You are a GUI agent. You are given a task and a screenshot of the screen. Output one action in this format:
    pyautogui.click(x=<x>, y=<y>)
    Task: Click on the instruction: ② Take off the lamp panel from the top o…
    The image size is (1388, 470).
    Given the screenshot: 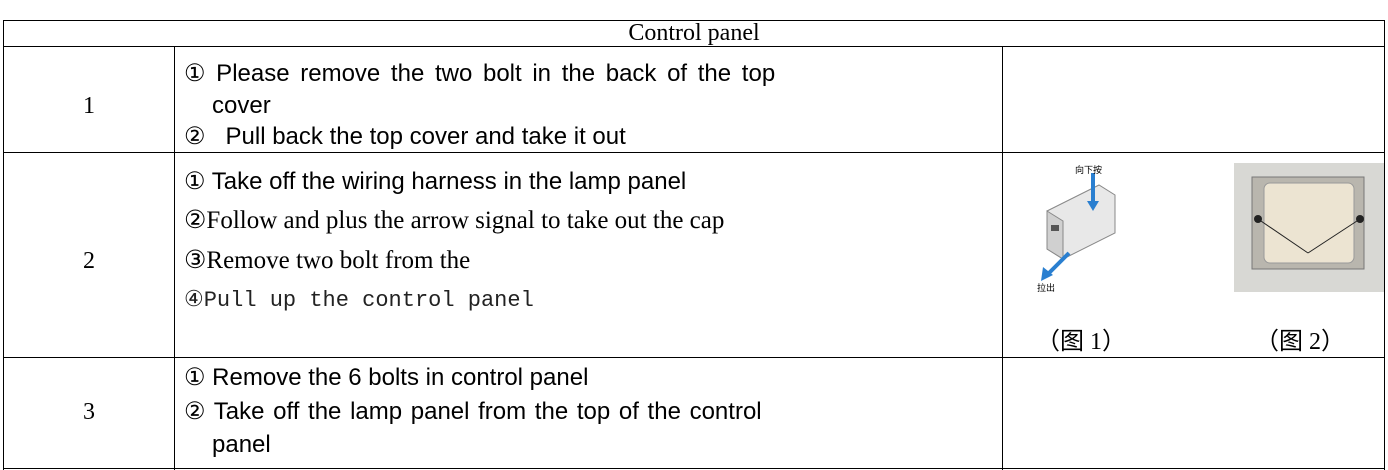 What is the action you would take?
    pyautogui.click(x=473, y=411)
    